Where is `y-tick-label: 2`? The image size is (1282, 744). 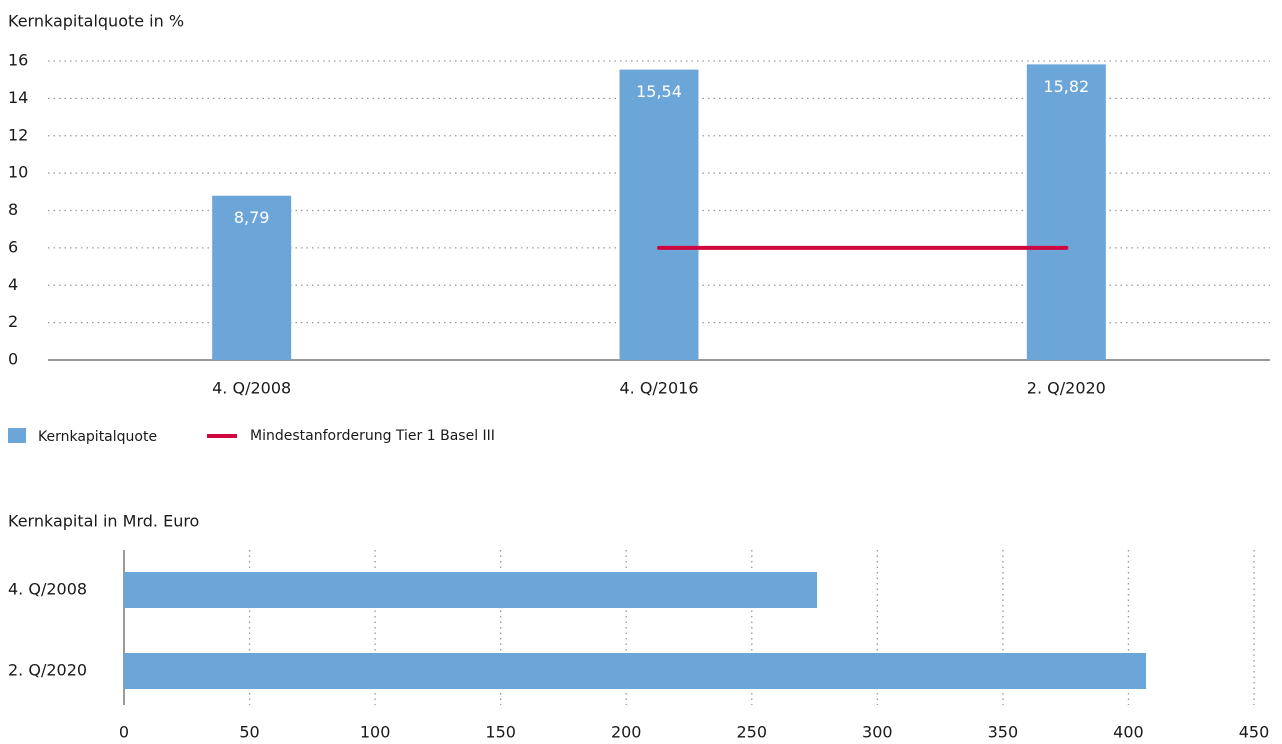
y-tick-label: 2 is located at coordinates (13, 321).